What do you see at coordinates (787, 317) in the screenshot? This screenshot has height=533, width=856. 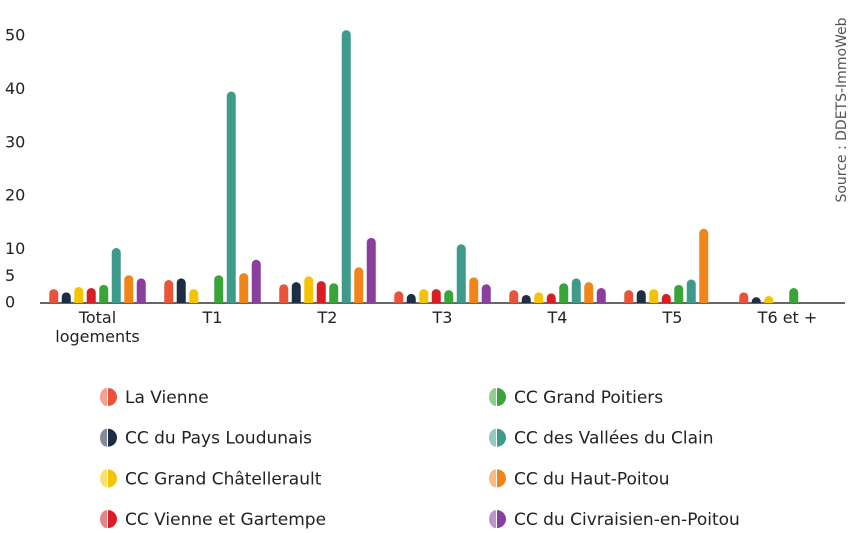 I see `x-tick-label: T6 et +` at bounding box center [787, 317].